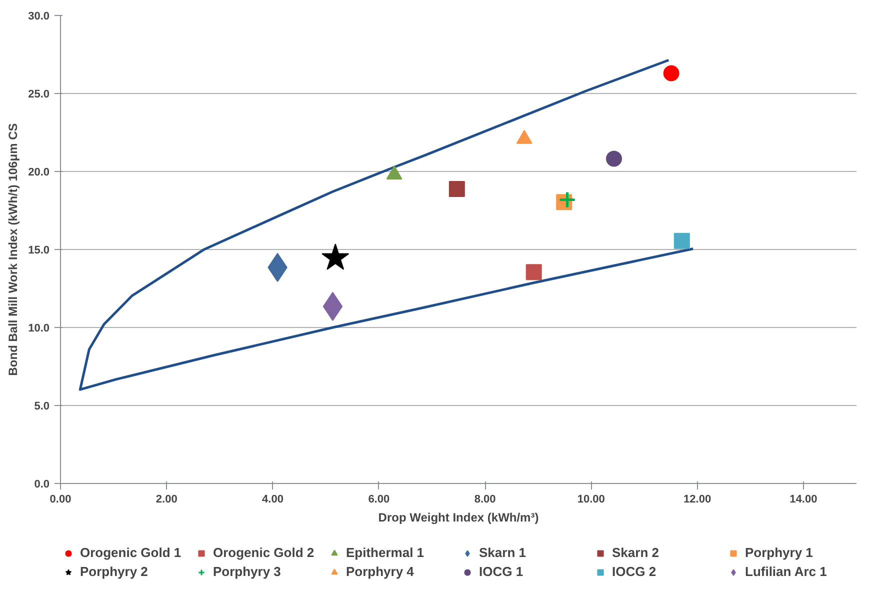 The width and height of the screenshot is (876, 597). I want to click on x-tick-label: 0.00, so click(61, 500).